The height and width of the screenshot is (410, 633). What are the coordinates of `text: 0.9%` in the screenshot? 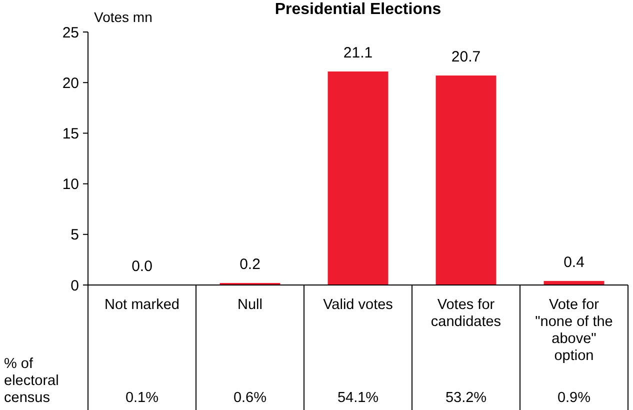 It's located at (574, 398).